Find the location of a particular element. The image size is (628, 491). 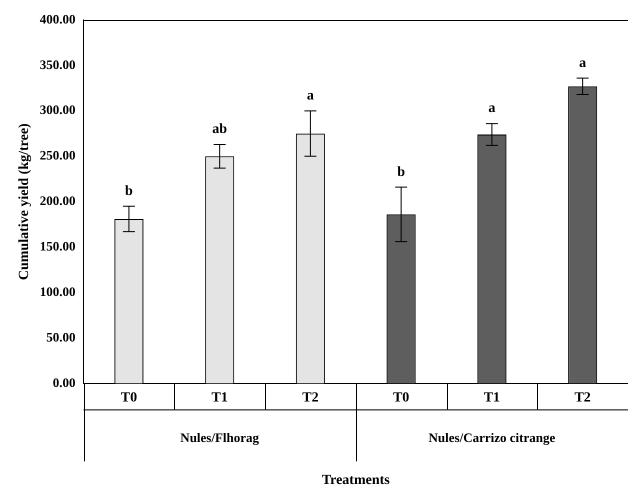

text: Nules/Flhorag is located at coordinates (220, 437).